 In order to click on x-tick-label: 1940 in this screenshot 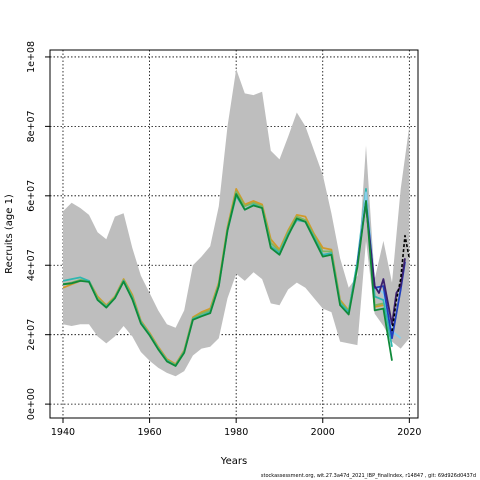, I will do `click(63, 432)`.